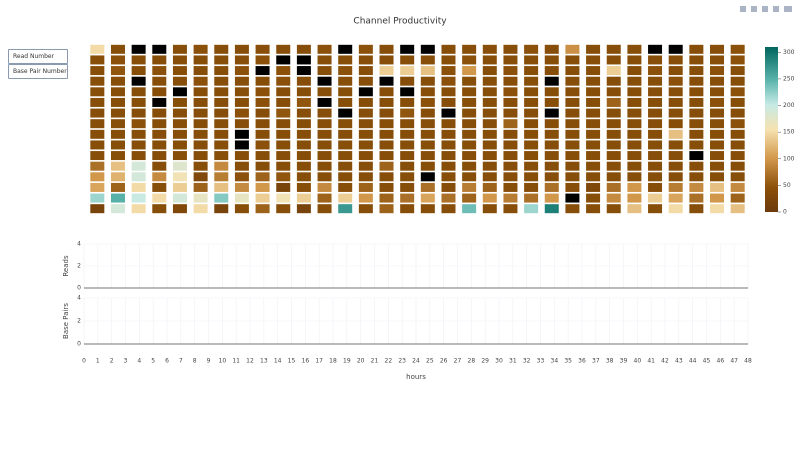  Describe the element at coordinates (278, 361) in the screenshot. I see `x-tick-label: 14` at that location.